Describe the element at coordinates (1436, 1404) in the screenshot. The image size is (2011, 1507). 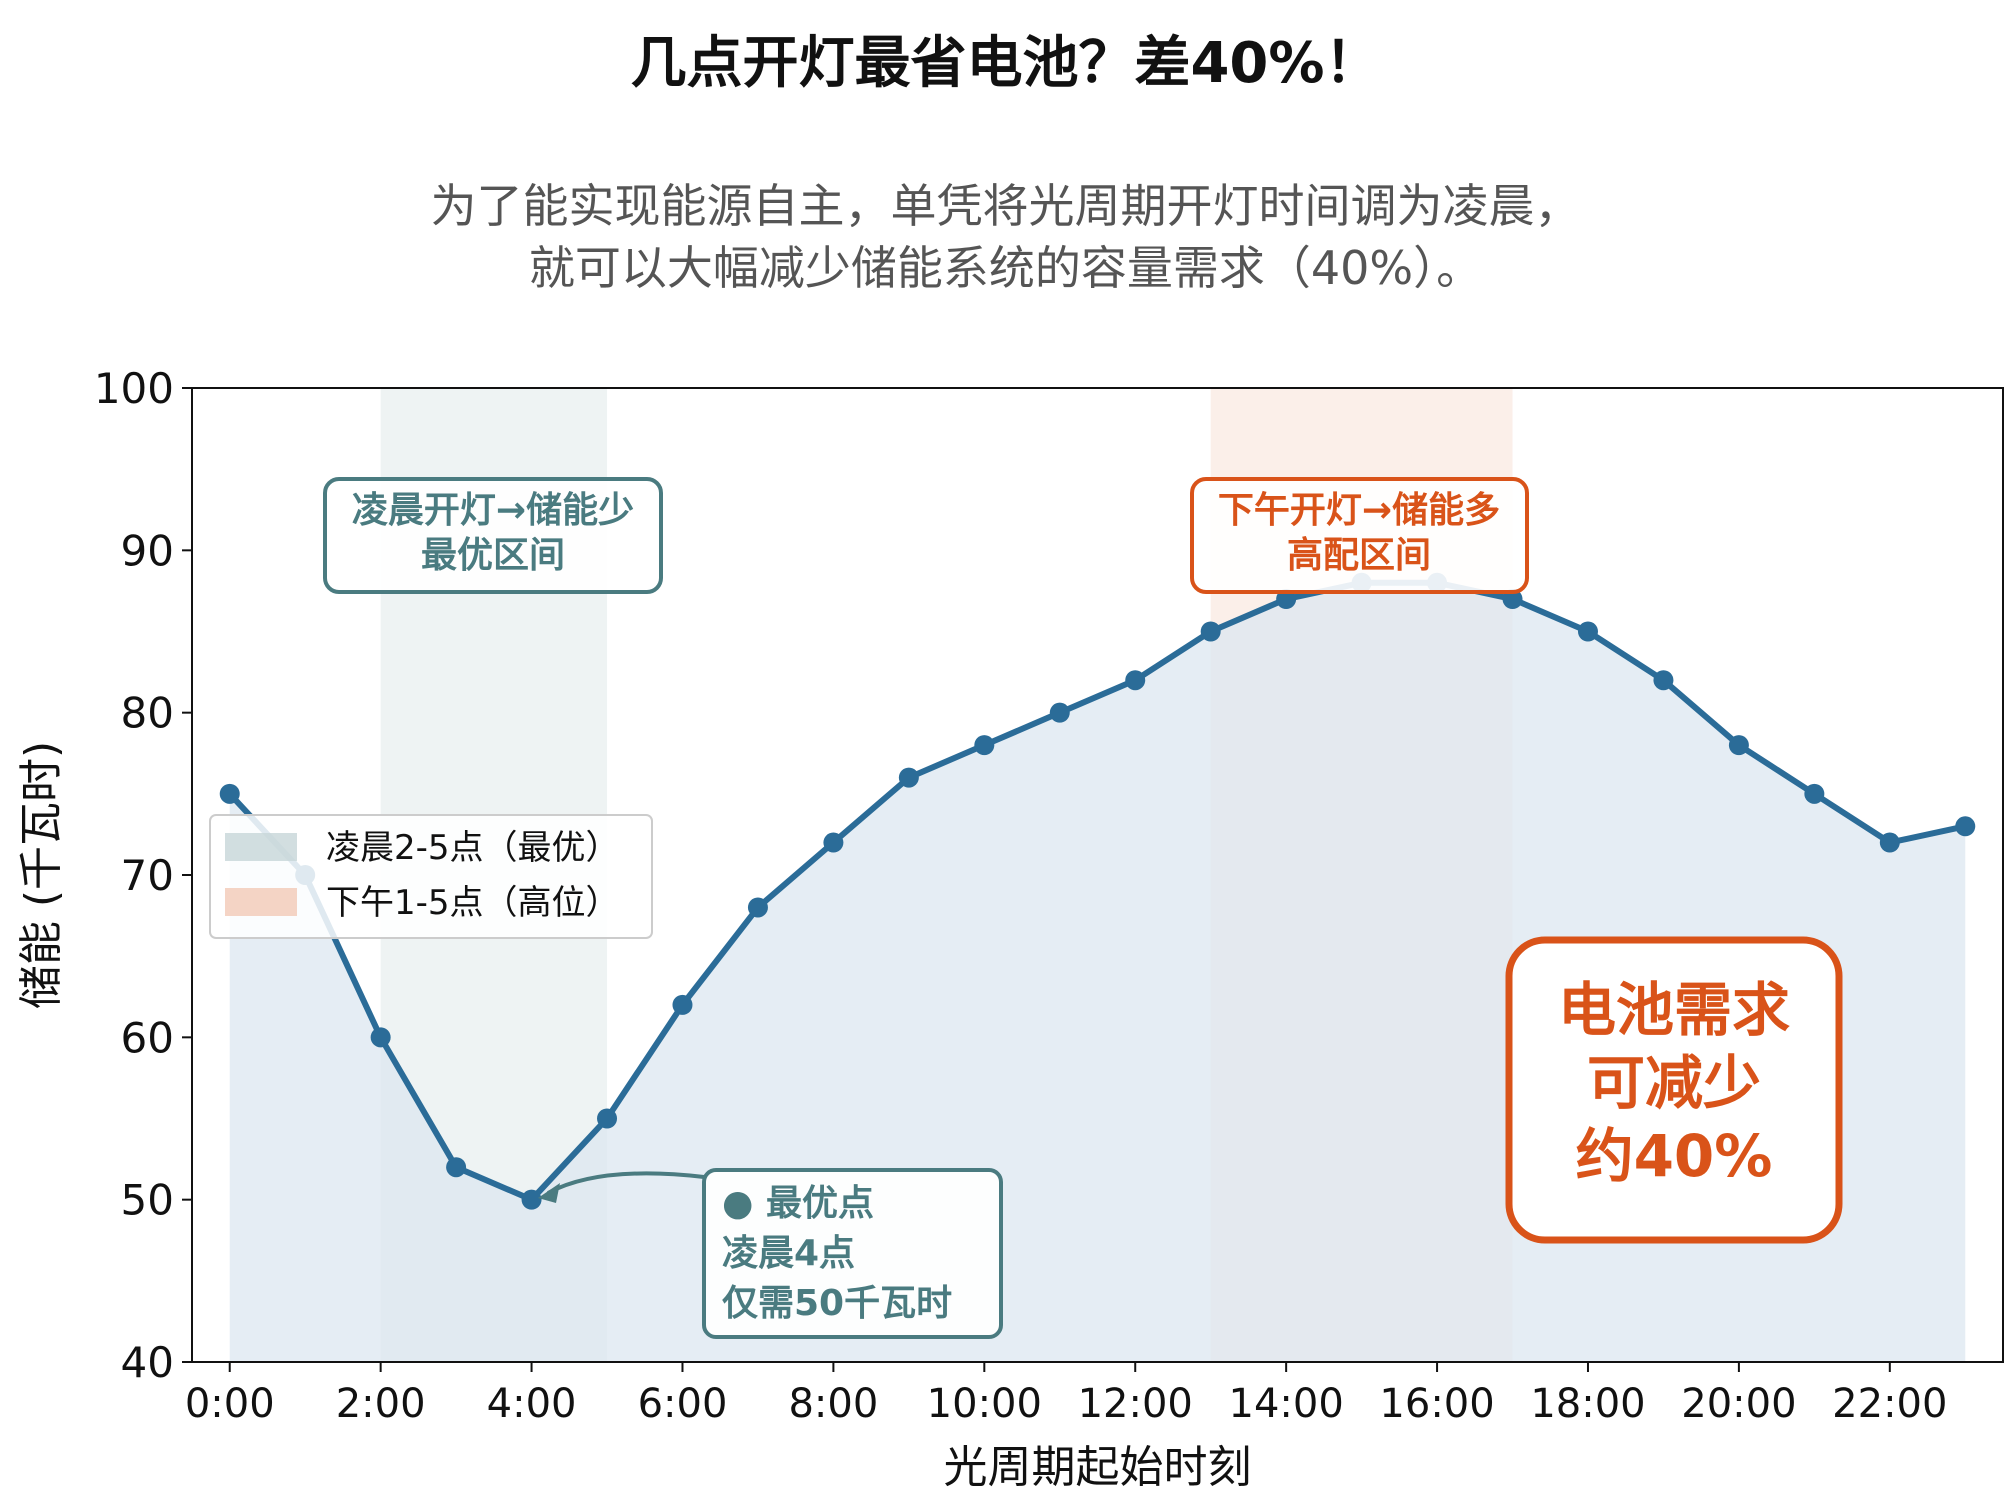
I see `x-tick-label: 16:00` at that location.